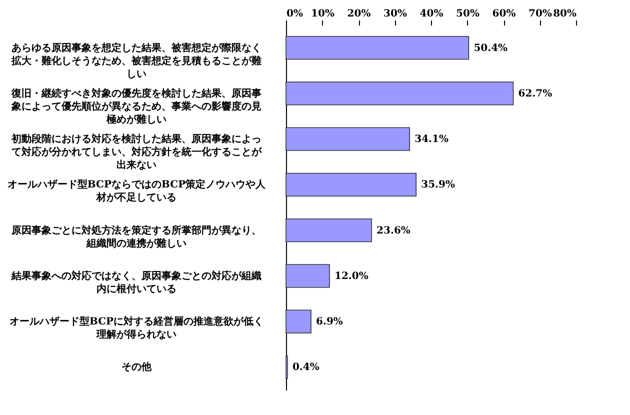  What do you see at coordinates (468, 14) in the screenshot?
I see `x-tick-label: 50%` at bounding box center [468, 14].